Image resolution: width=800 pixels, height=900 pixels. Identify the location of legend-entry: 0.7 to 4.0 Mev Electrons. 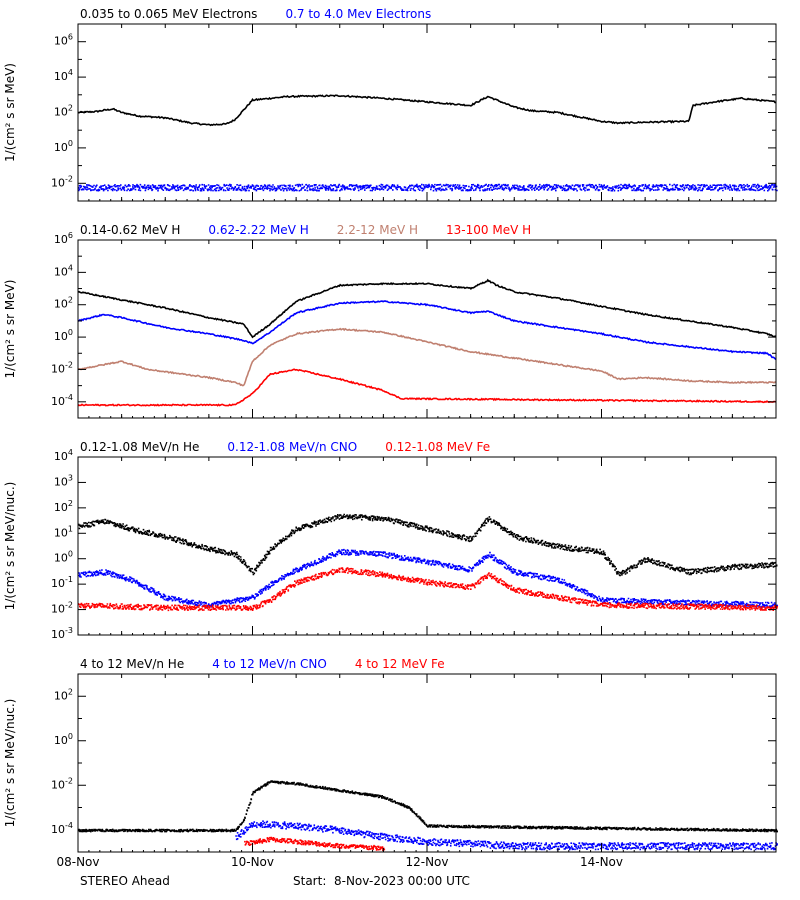
(358, 14).